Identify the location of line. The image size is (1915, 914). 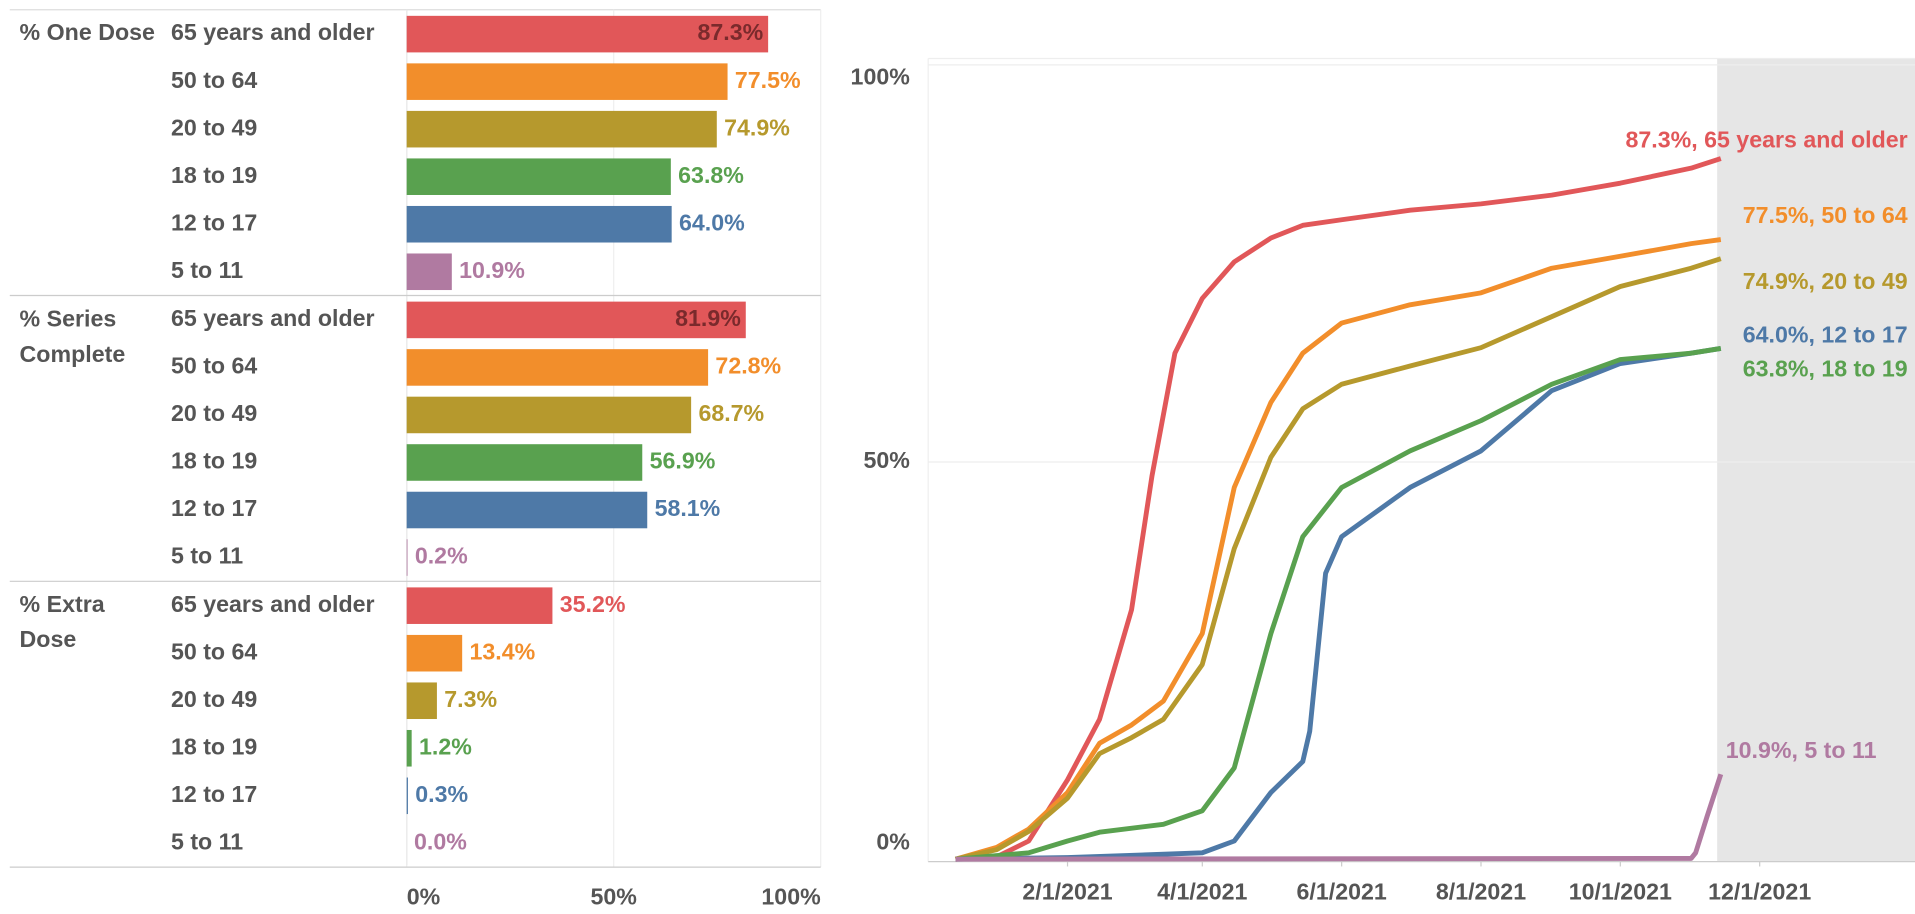
(1339, 817).